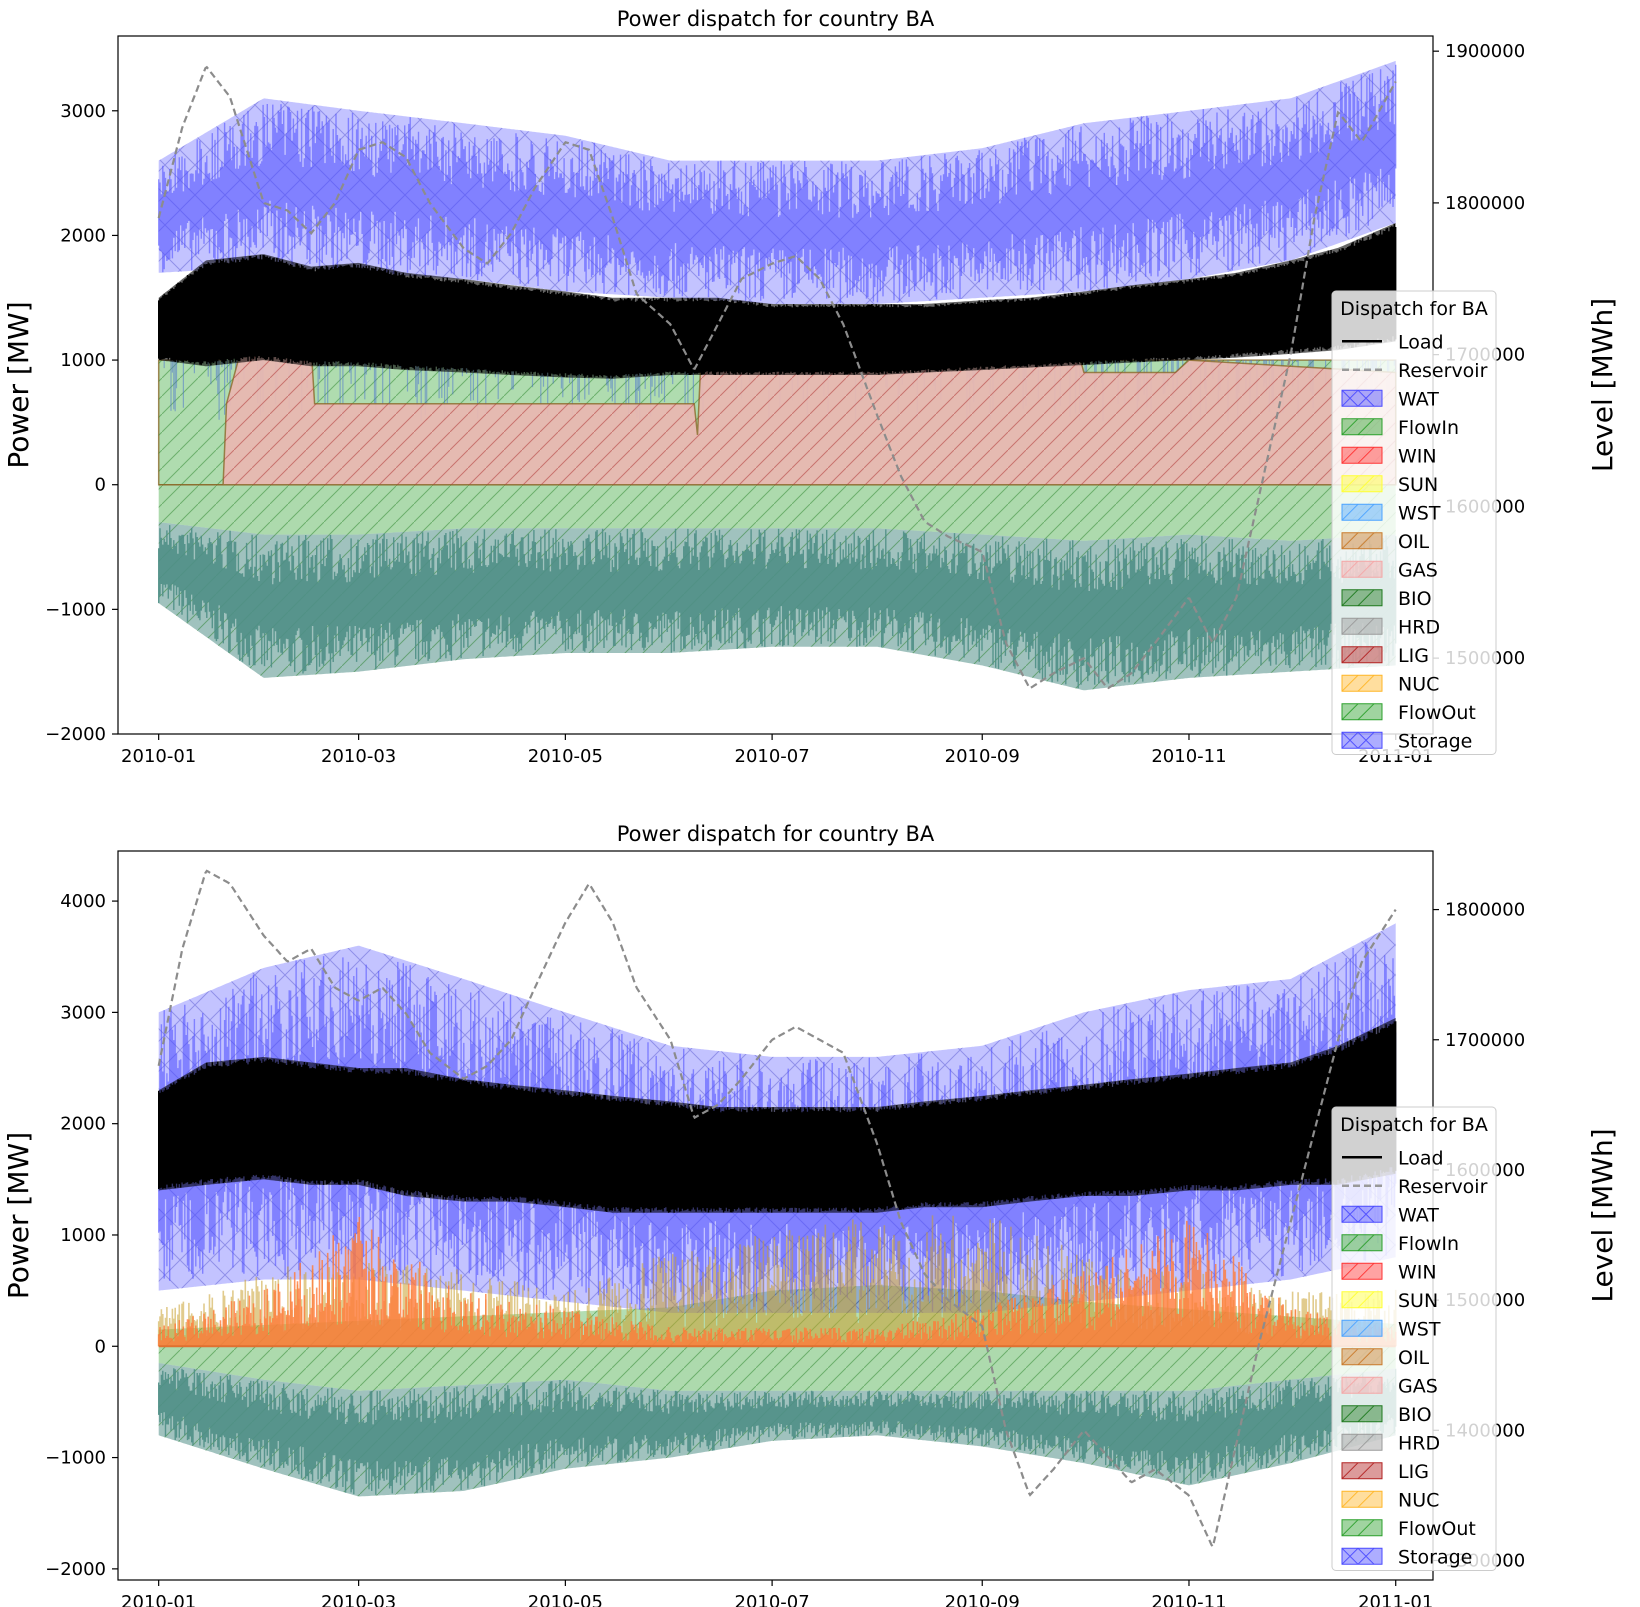 This screenshot has width=1640, height=1607. Describe the element at coordinates (75, 609) in the screenshot. I see `y-tick-label: −1000` at that location.